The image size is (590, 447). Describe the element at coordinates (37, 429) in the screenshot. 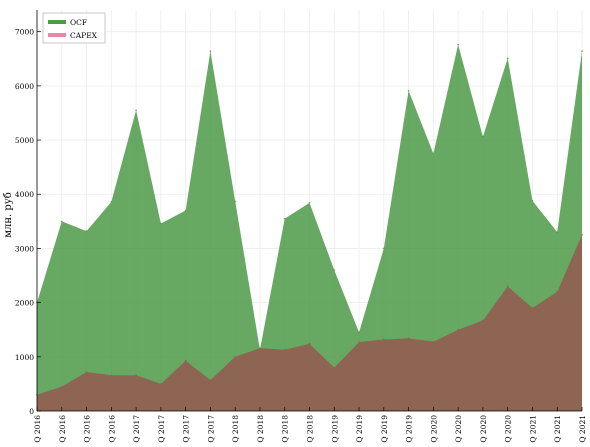

I see `x-tick-label: 1Q 2016` at that location.